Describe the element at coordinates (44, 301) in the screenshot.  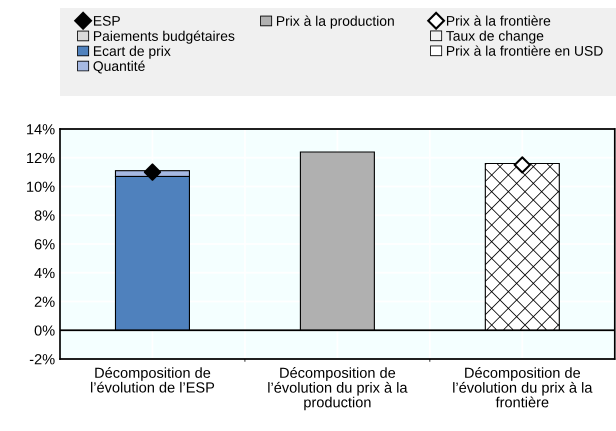
I see `y-tick-label: 2%` at that location.